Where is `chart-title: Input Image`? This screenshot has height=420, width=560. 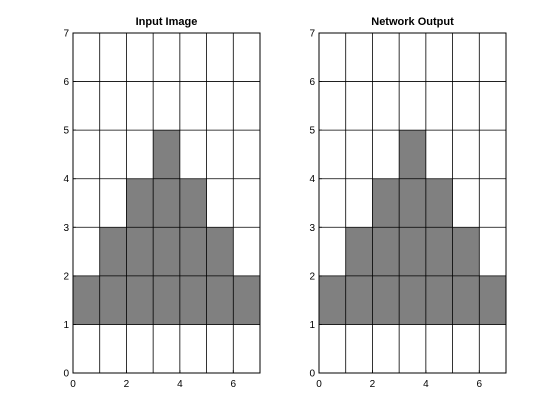
chart-title: Input Image is located at coordinates (167, 22).